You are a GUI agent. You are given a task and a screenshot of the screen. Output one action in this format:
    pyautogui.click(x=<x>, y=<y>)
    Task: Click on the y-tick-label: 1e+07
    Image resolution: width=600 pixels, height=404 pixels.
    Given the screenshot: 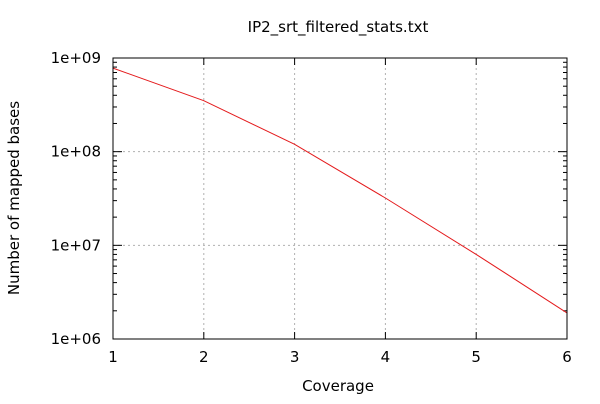 What is the action you would take?
    pyautogui.click(x=76, y=245)
    